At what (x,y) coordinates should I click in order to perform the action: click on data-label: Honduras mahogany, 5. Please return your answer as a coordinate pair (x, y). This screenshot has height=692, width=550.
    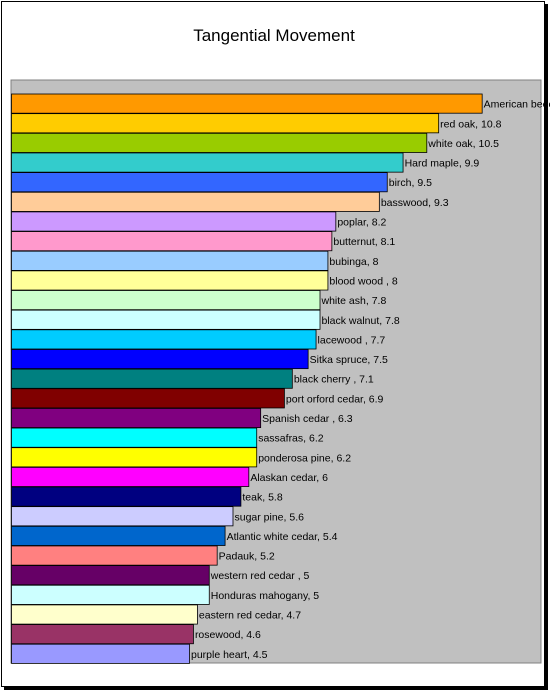
    Looking at the image, I should click on (265, 596).